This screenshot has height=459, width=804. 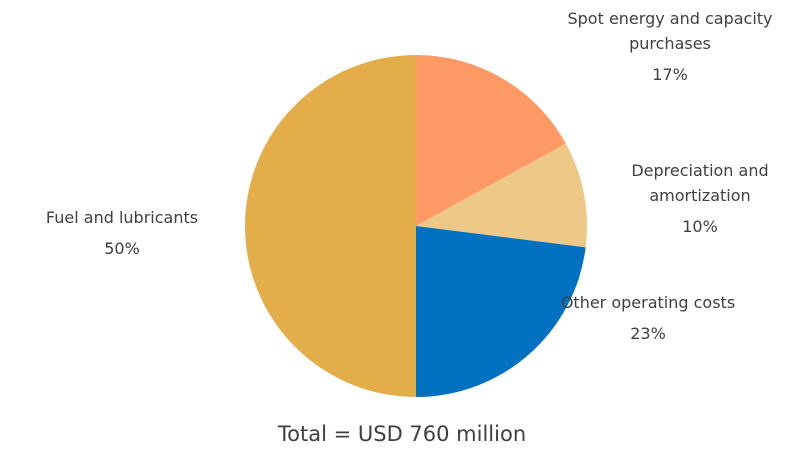 I want to click on value-label: 50%, so click(x=122, y=248).